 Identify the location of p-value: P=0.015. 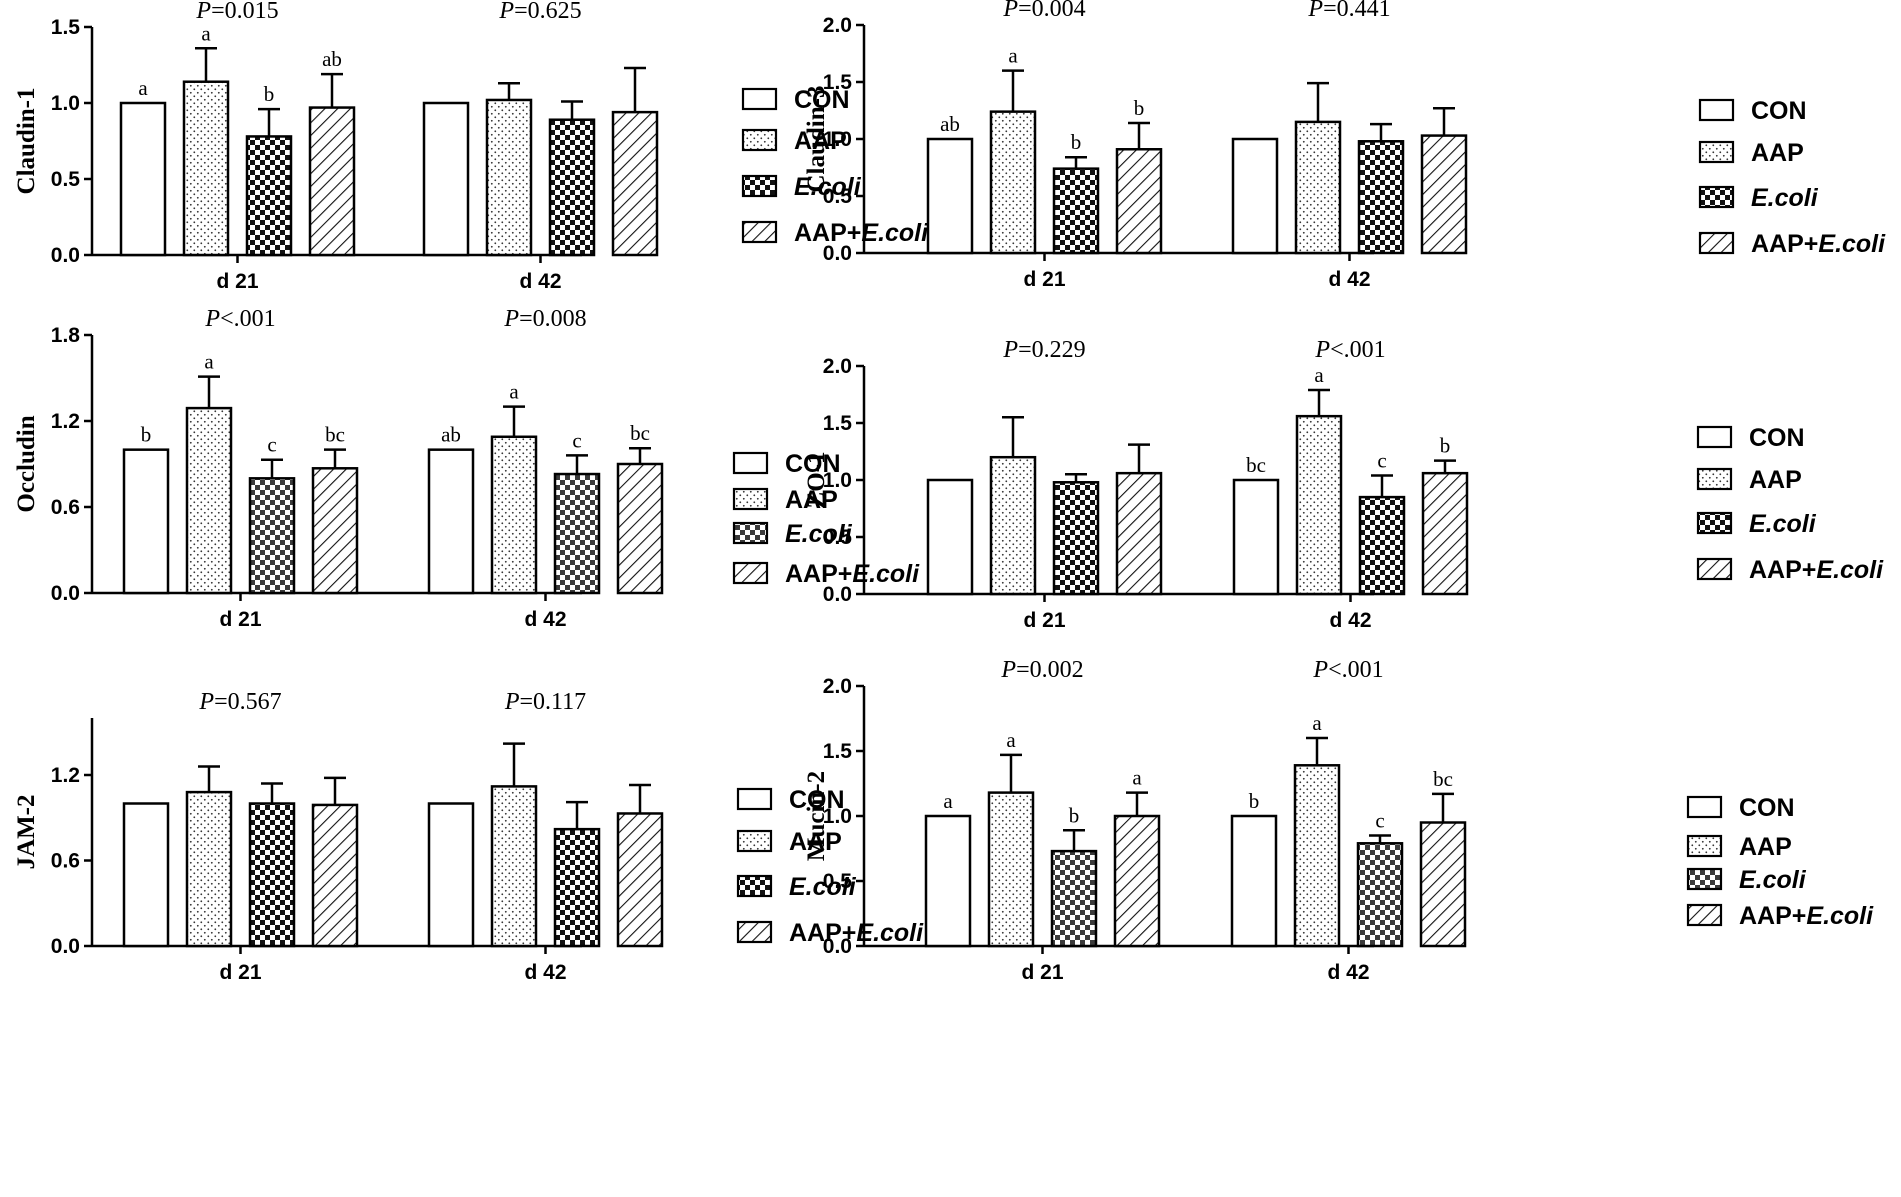
(236, 12).